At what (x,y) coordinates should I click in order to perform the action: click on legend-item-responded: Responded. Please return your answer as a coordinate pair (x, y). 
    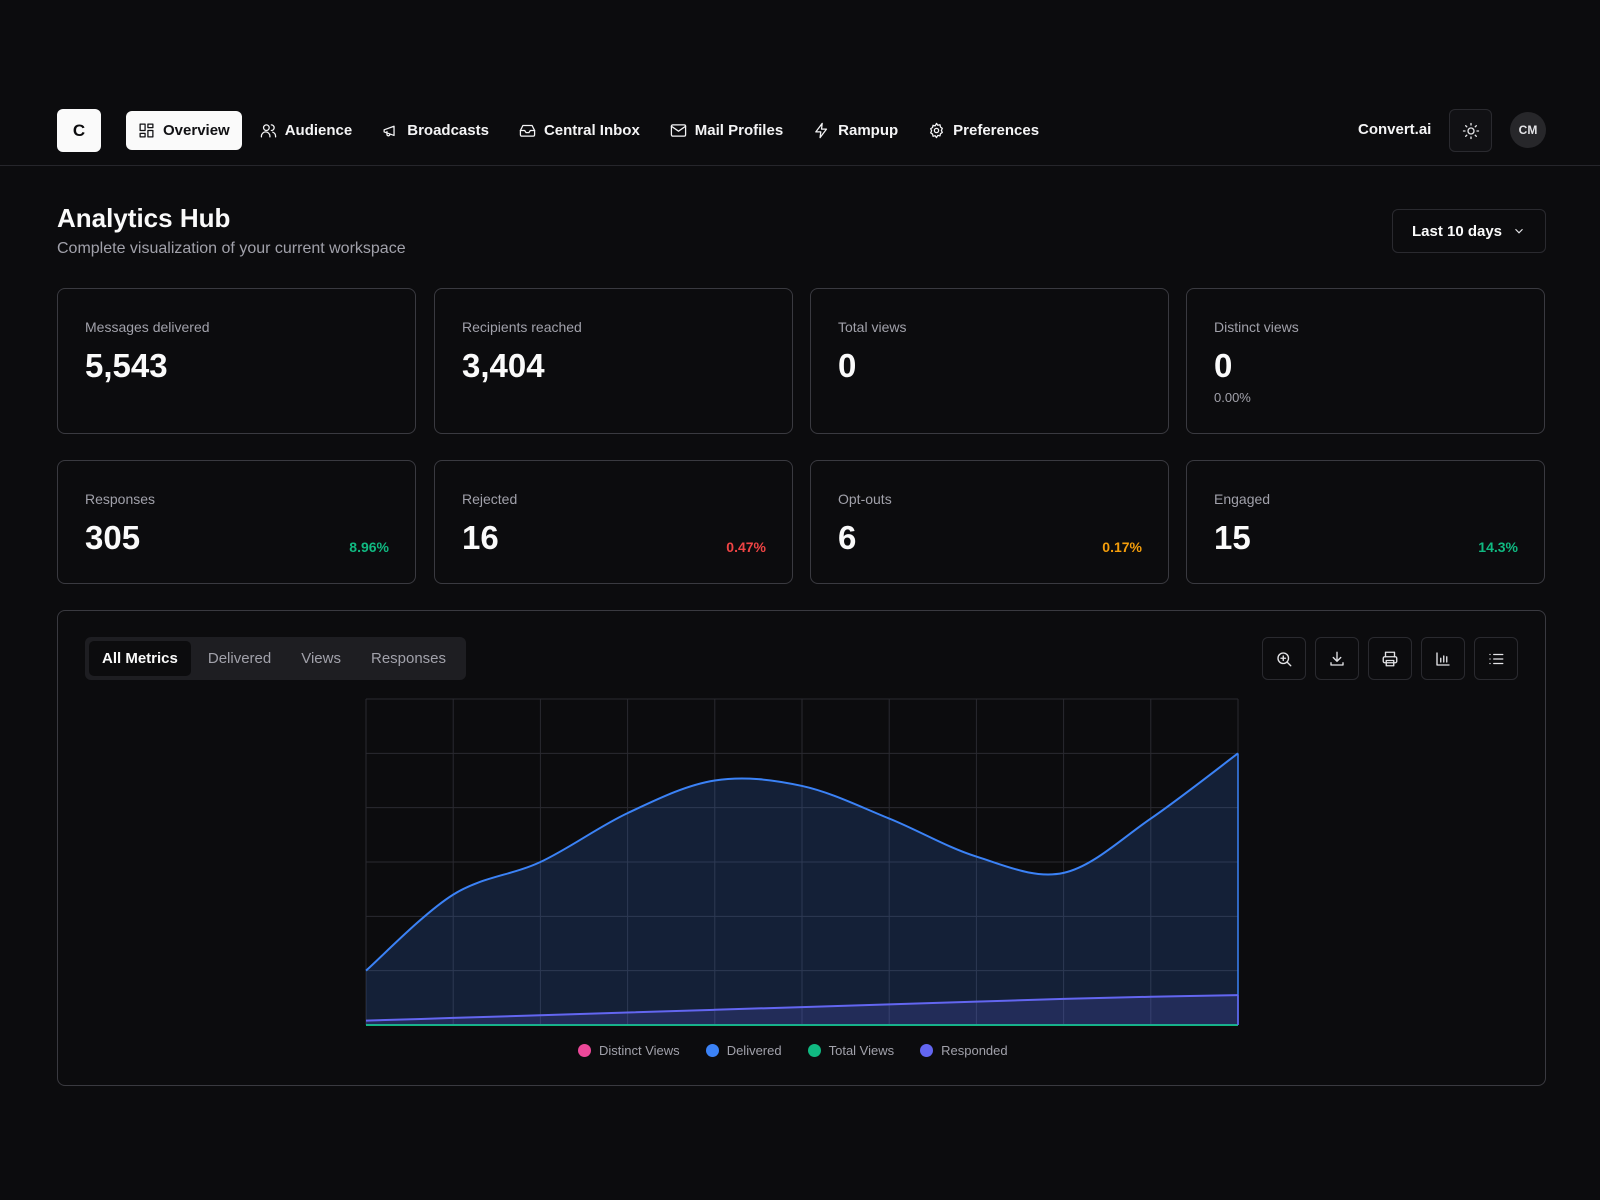
    Looking at the image, I should click on (964, 1050).